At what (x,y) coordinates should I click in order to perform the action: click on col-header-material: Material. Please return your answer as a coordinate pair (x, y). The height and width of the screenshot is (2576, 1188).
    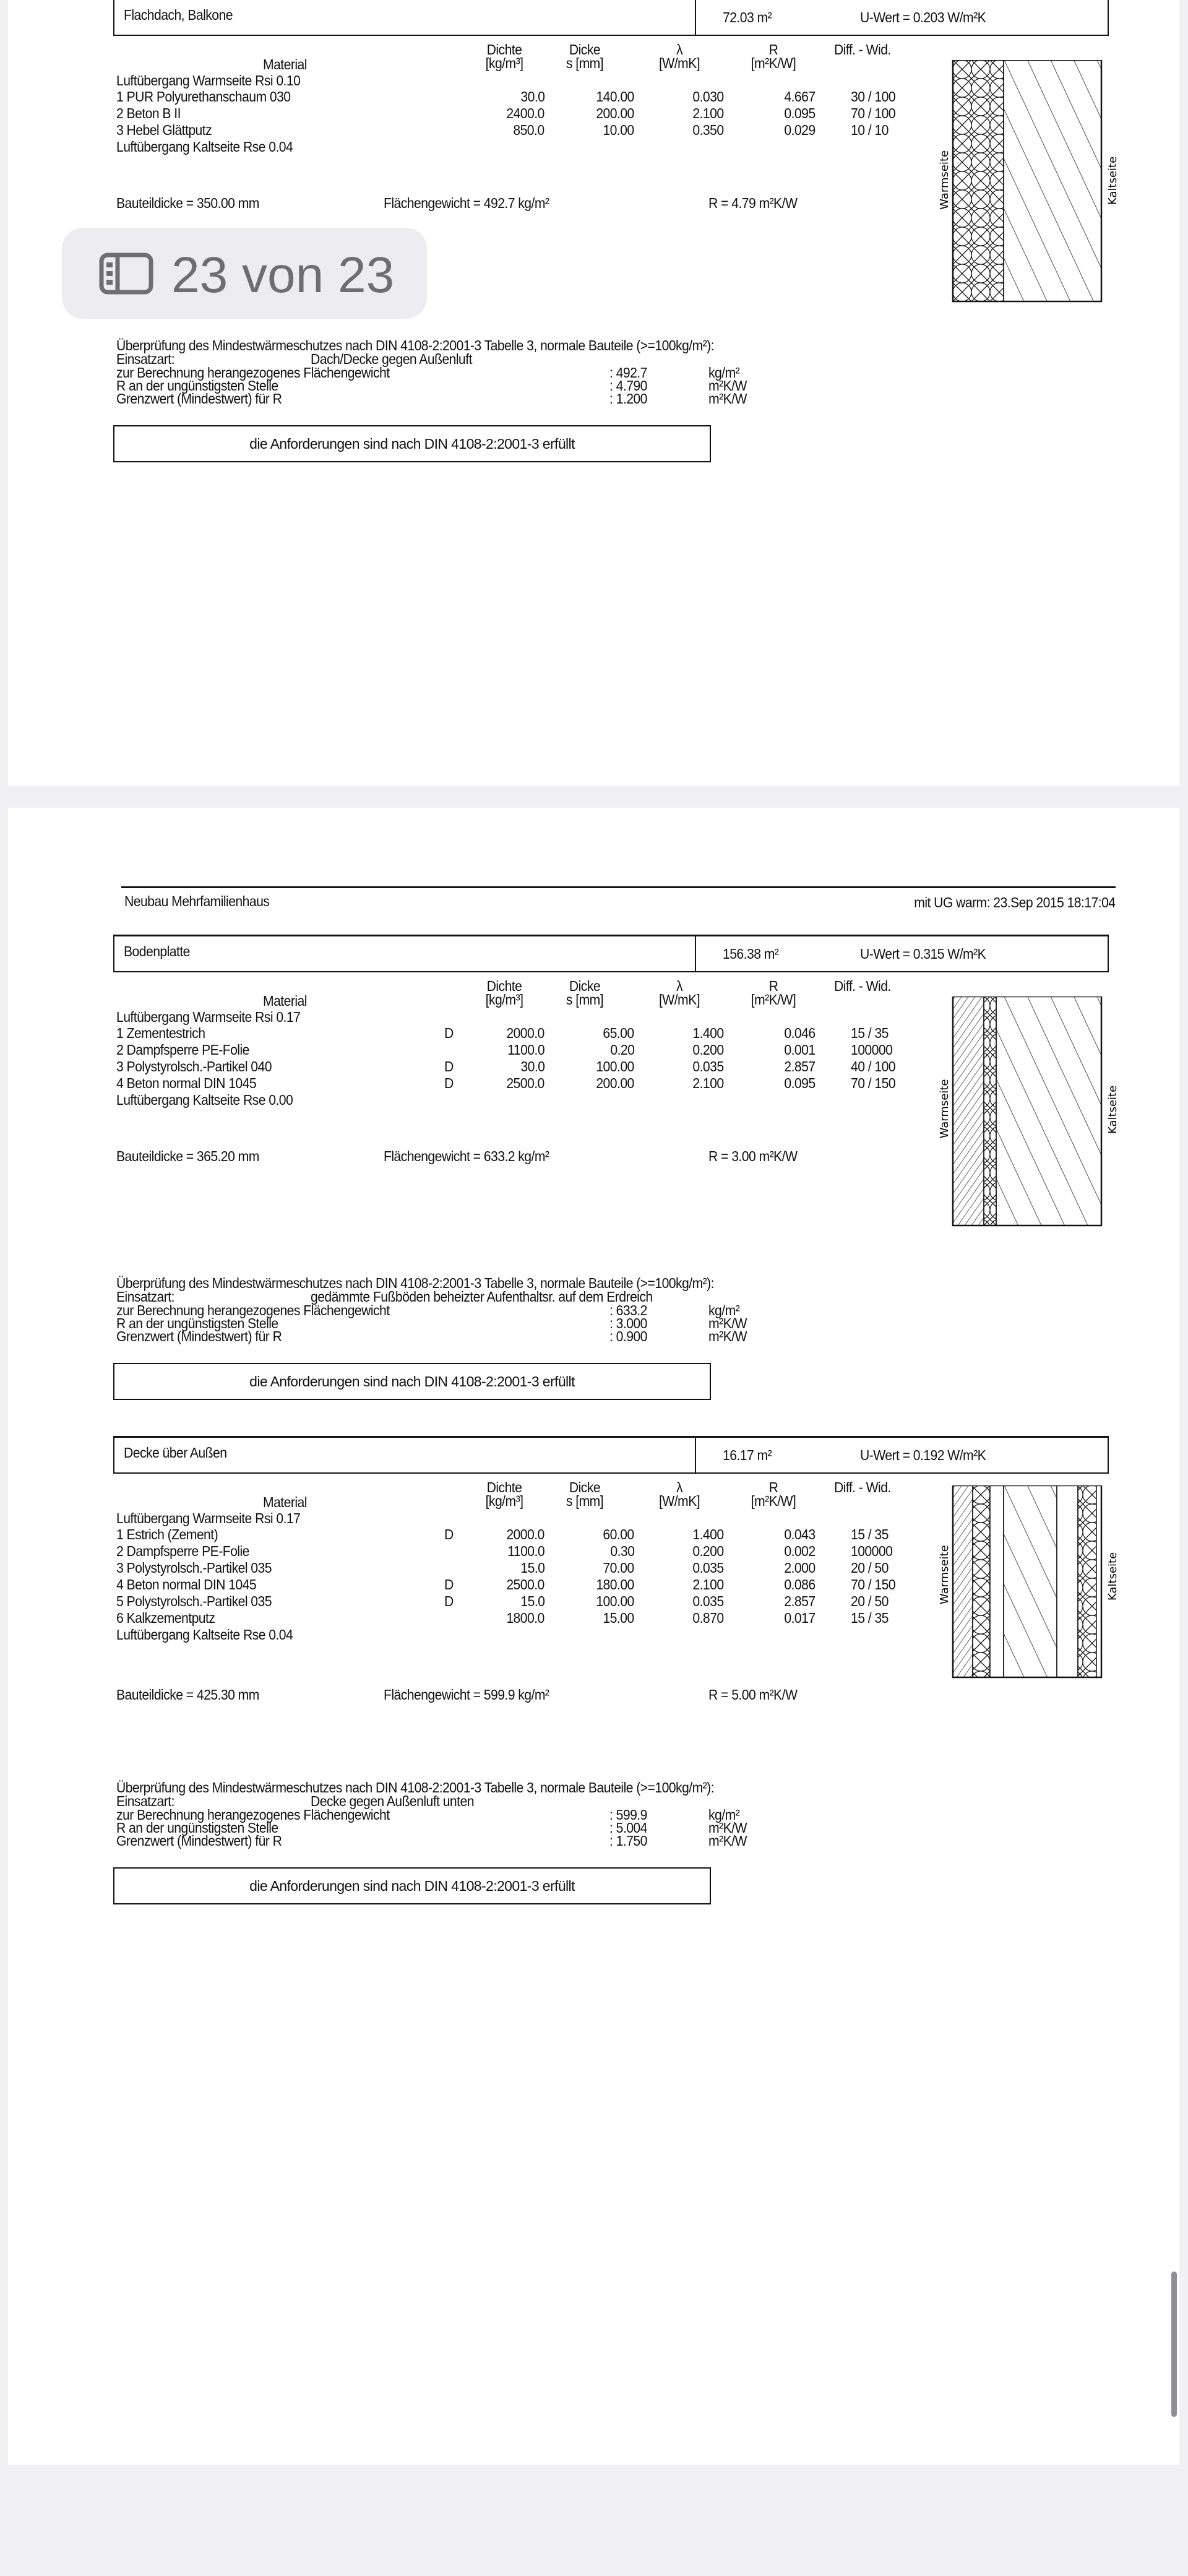
    Looking at the image, I should click on (285, 64).